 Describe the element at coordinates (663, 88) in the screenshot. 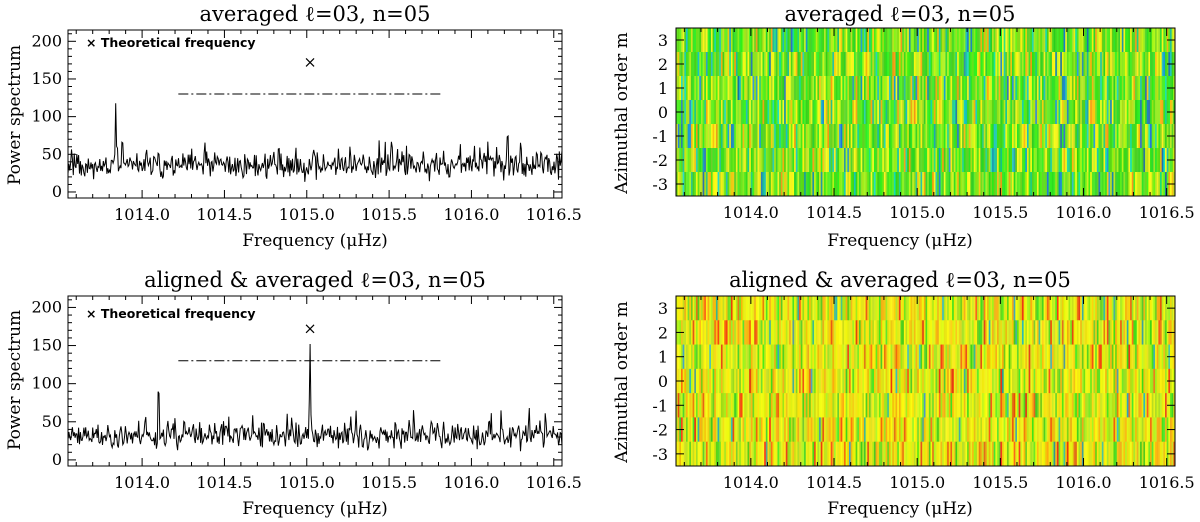

I see `y-tick-label: 1` at that location.